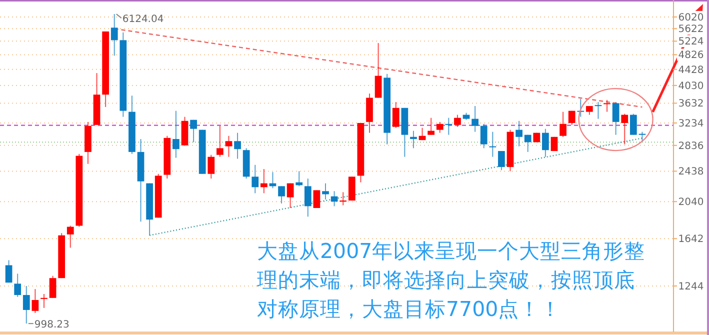 The image size is (709, 335). I want to click on y-tick-label: 2040, so click(691, 202).